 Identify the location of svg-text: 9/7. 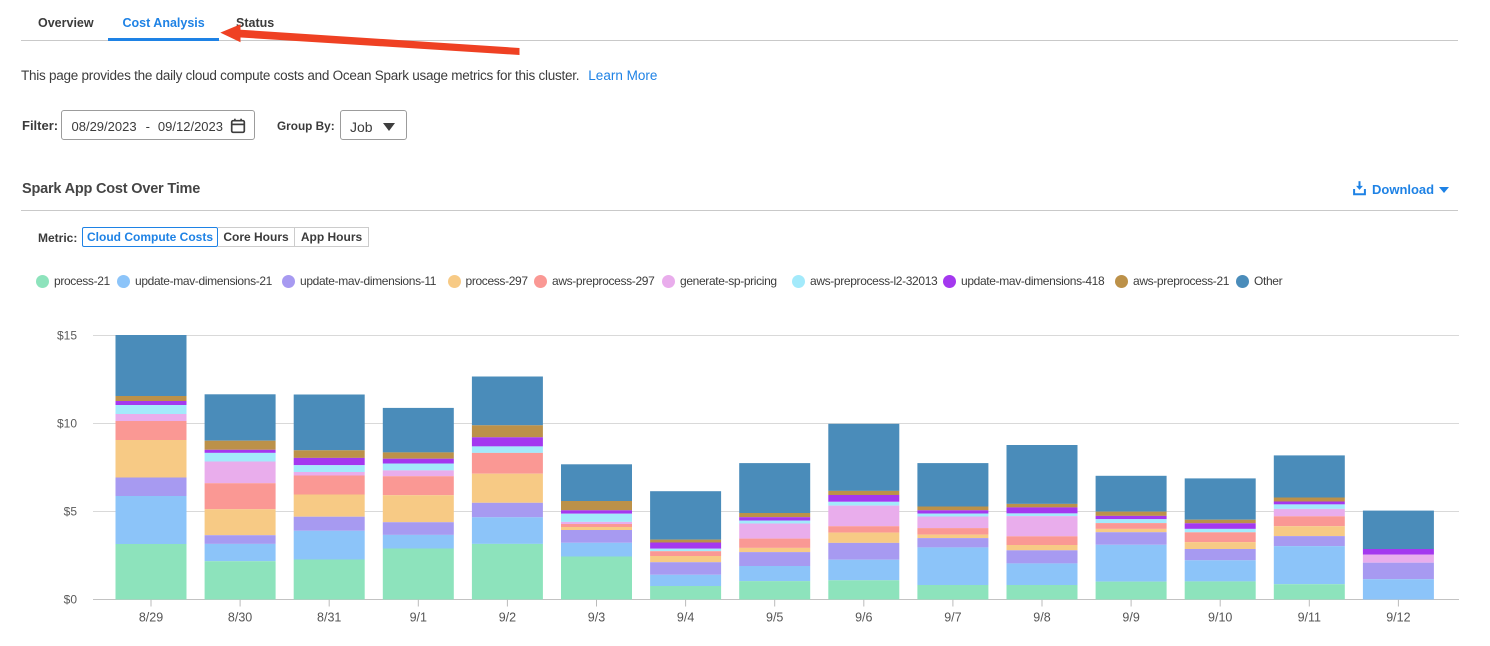
(952, 618).